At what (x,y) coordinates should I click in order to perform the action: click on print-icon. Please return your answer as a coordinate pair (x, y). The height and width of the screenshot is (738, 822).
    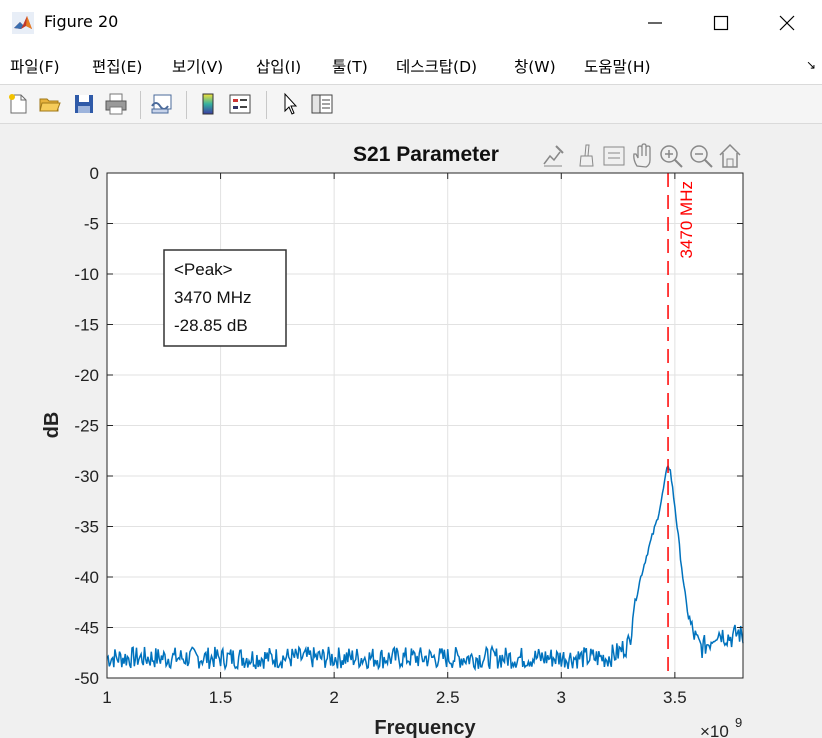
    Looking at the image, I should click on (116, 104).